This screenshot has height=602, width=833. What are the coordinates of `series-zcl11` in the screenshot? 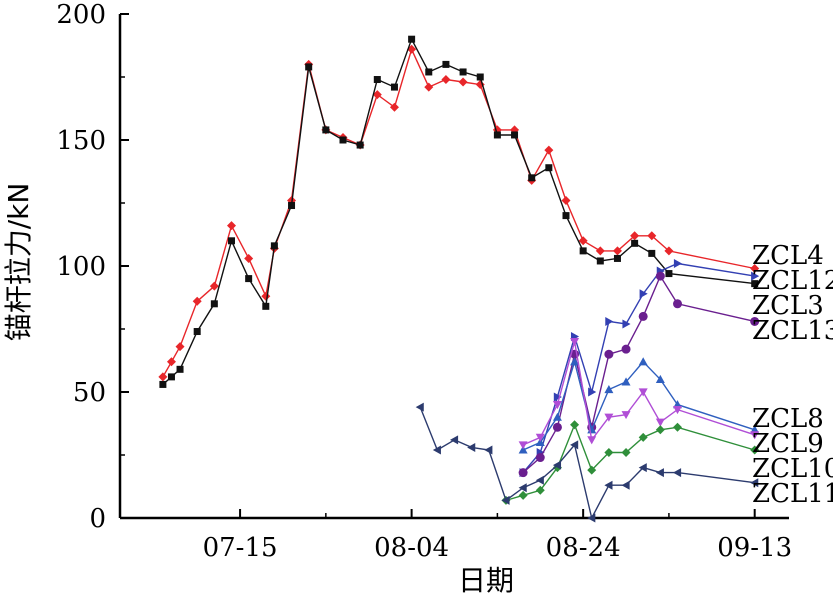 It's located at (587, 462).